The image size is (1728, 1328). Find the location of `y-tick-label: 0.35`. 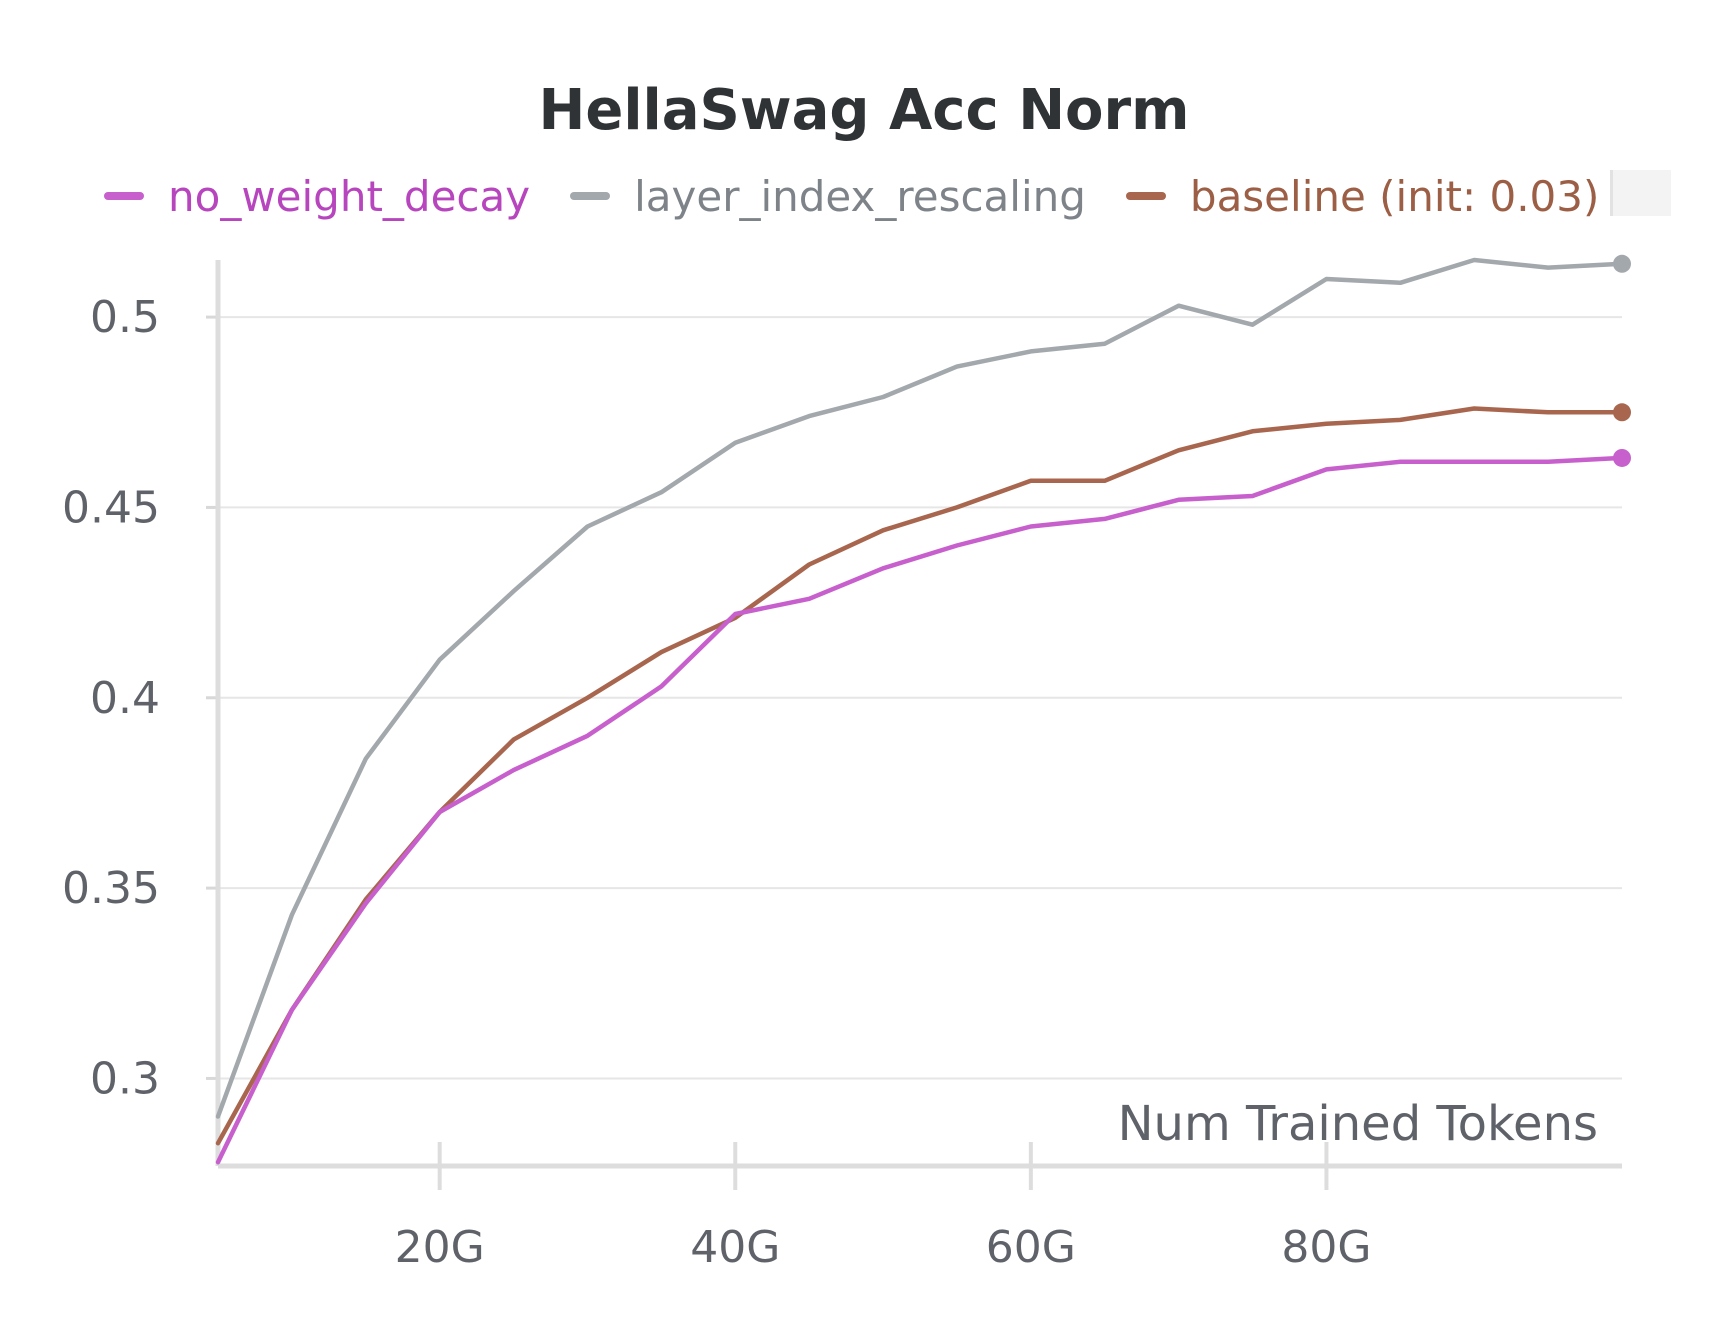

y-tick-label: 0.35 is located at coordinates (111, 888).